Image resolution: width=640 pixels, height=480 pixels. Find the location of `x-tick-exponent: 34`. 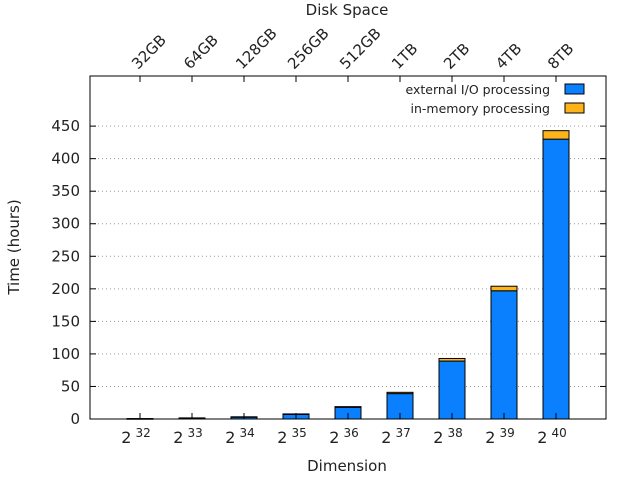

x-tick-exponent: 34 is located at coordinates (246, 433).